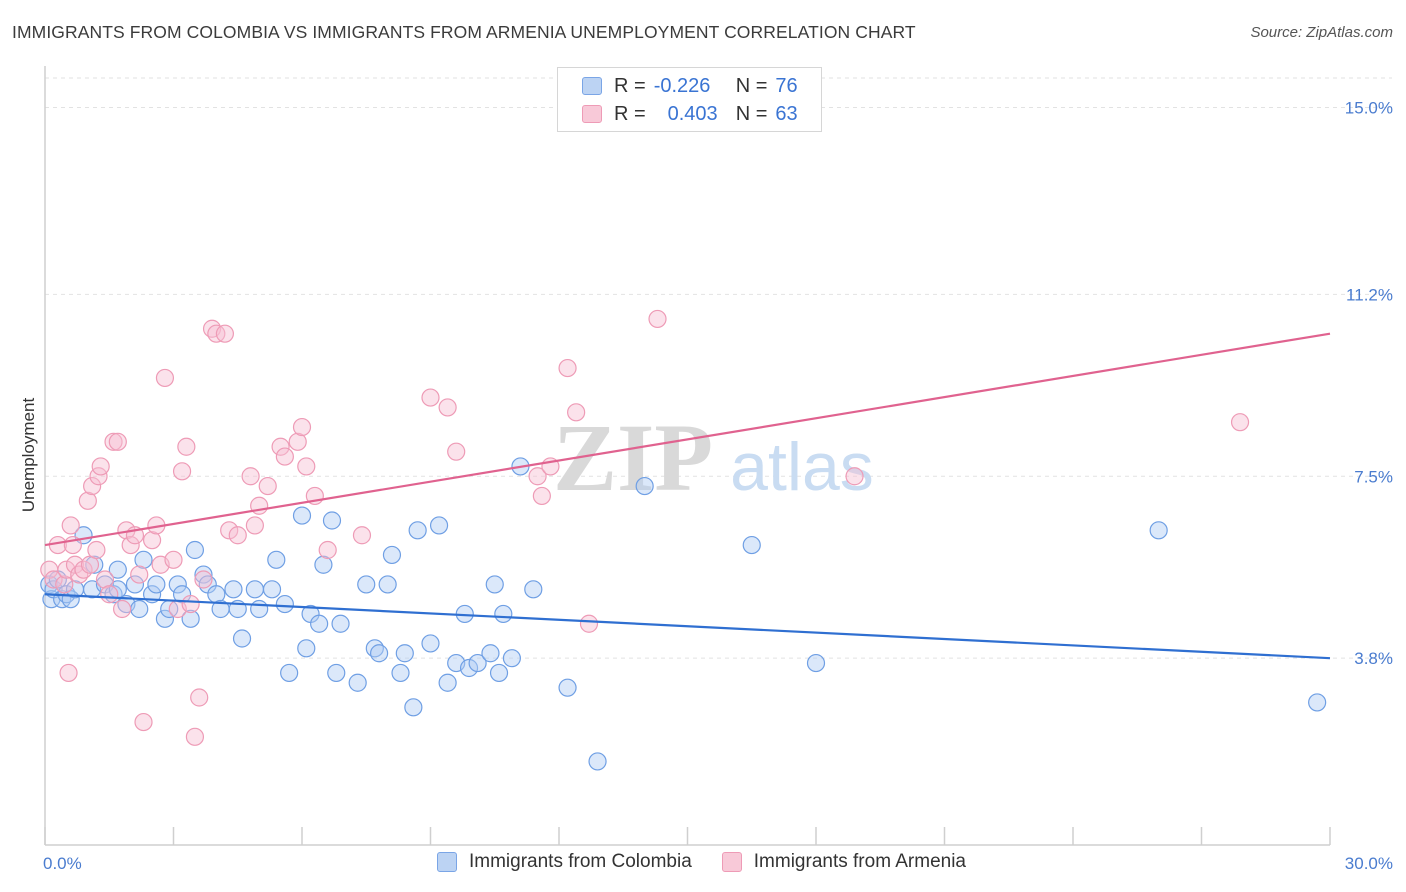 The height and width of the screenshot is (892, 1406). I want to click on legend-n-value: 76, so click(786, 85).